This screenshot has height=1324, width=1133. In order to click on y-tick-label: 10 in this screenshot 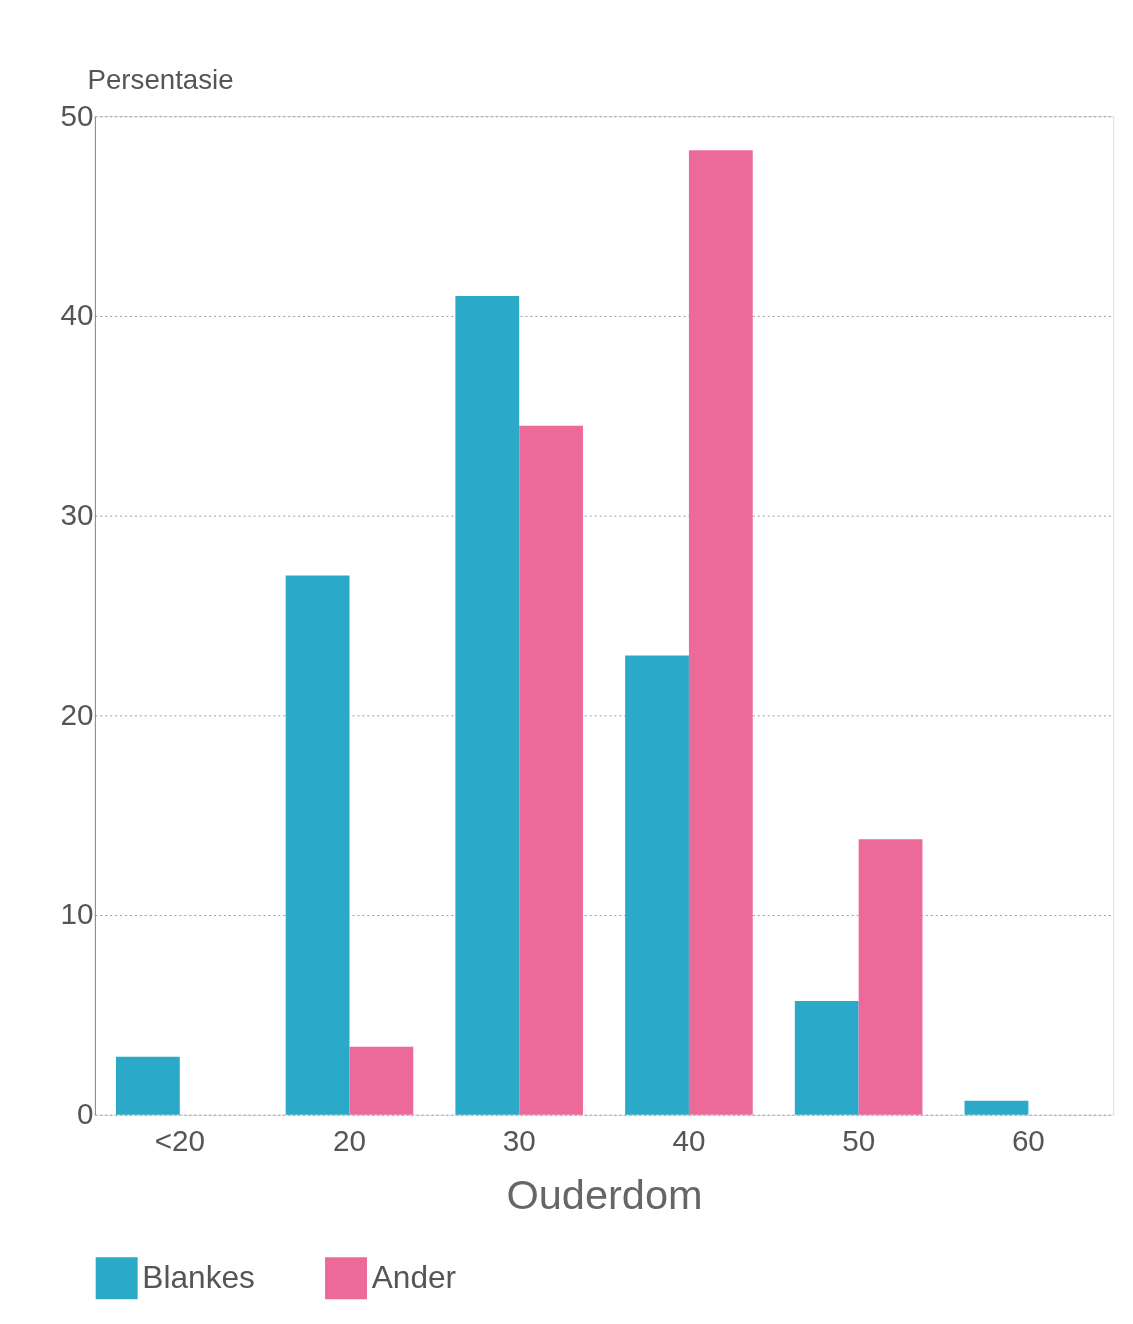, I will do `click(77, 914)`.